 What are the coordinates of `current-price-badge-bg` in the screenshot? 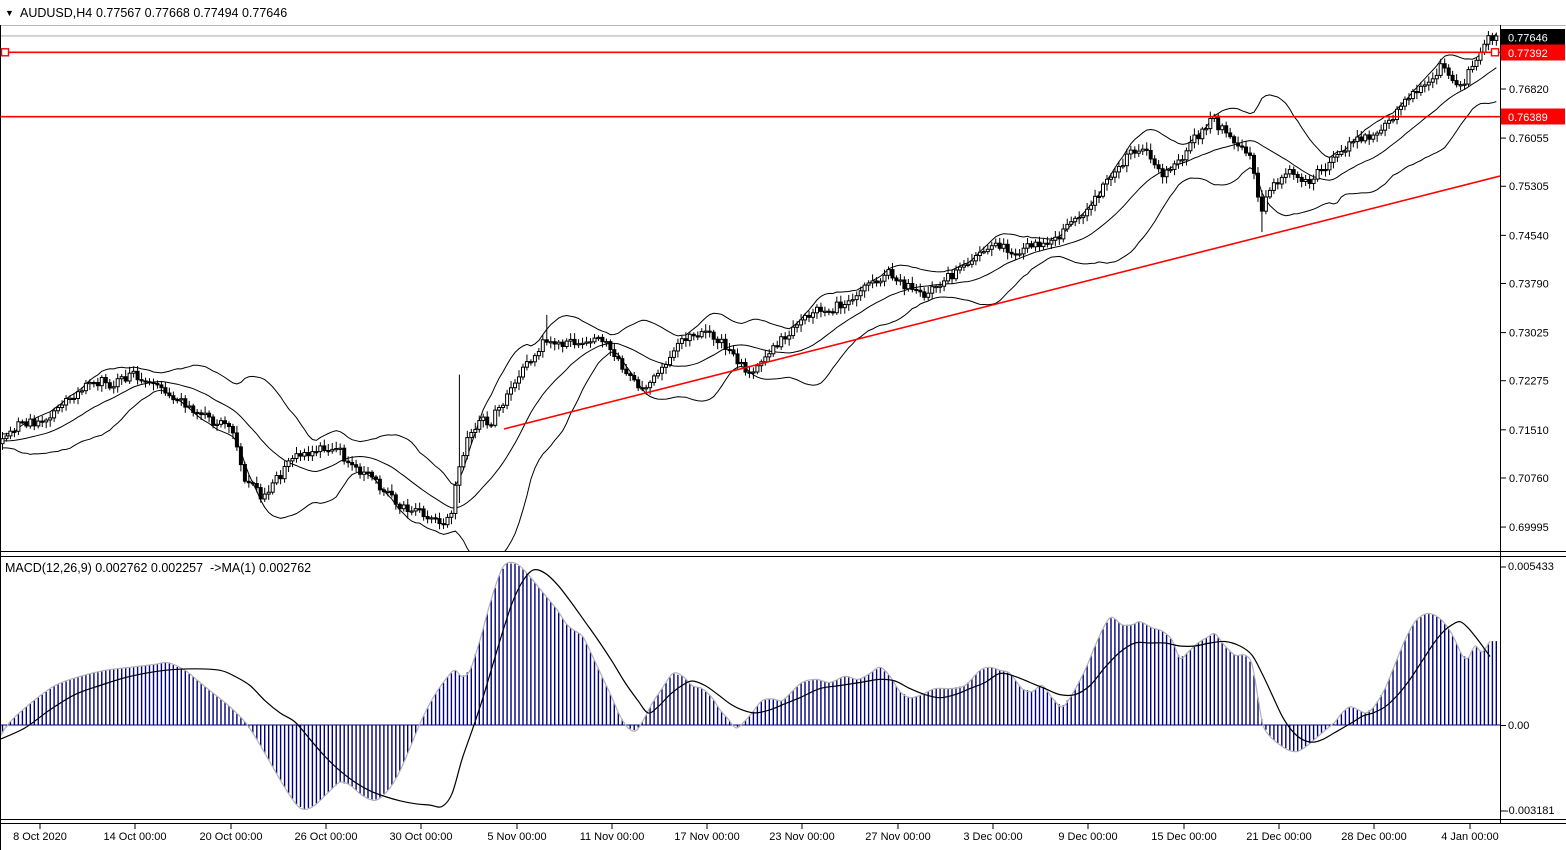 It's located at (1533, 37).